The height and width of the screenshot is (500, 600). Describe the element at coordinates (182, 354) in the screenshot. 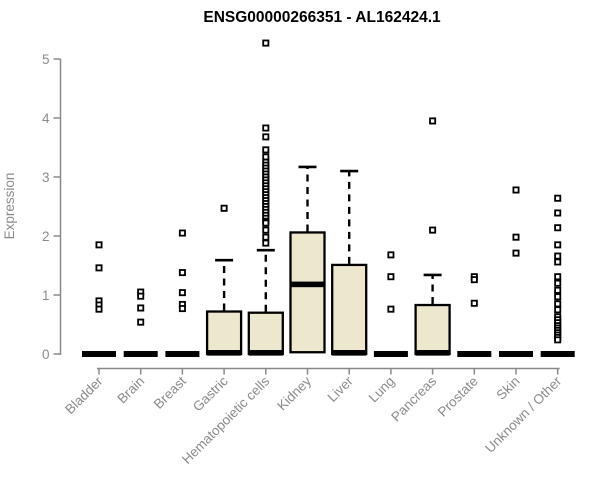

I see `collapsed-box-breast` at that location.